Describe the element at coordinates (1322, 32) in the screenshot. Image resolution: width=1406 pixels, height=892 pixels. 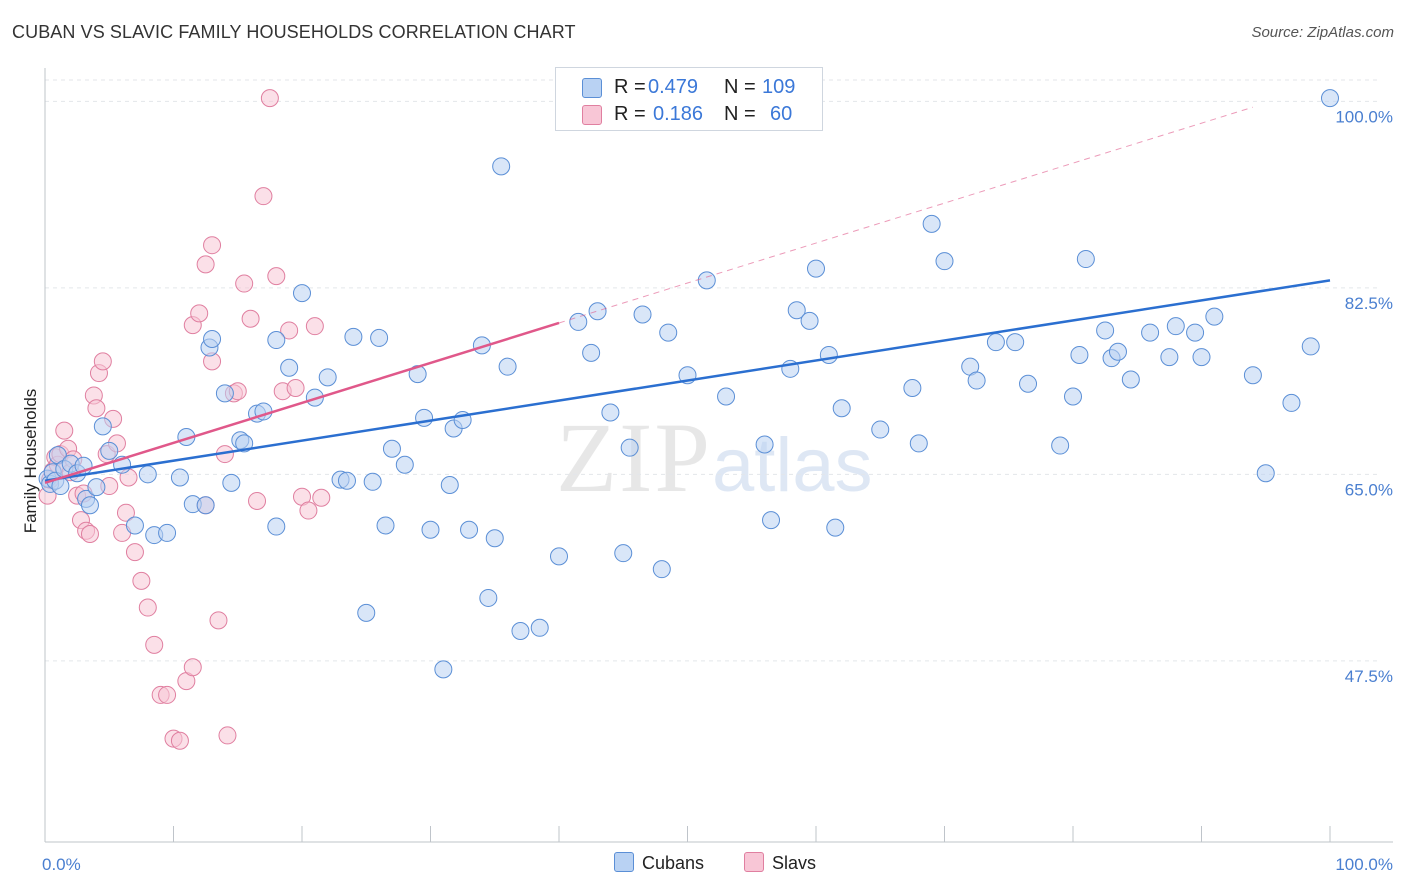
I see `source-credit: Source: ZipAtlas.com` at that location.